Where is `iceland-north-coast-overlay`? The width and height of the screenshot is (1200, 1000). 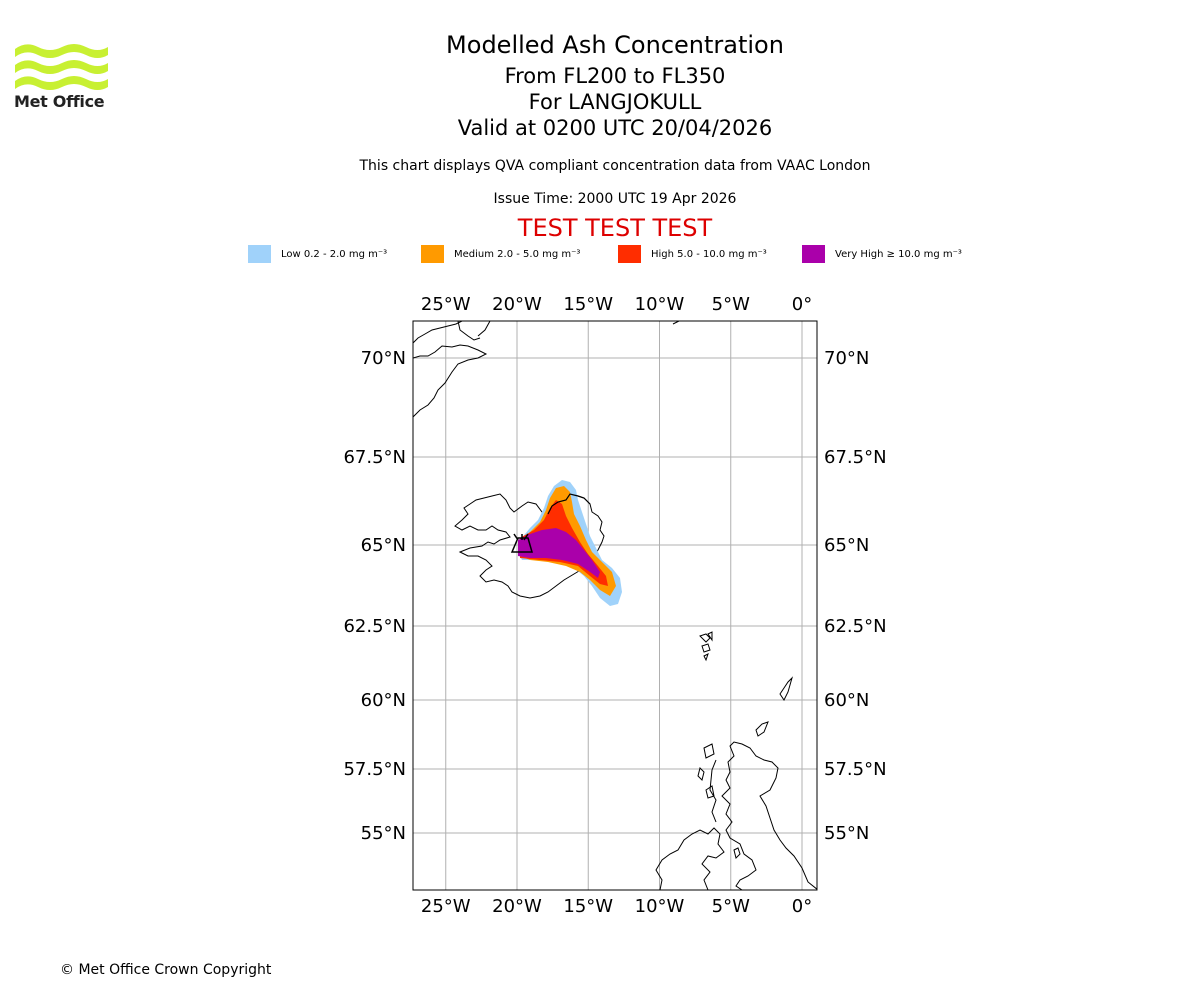
iceland-north-coast-overlay is located at coordinates (569, 504).